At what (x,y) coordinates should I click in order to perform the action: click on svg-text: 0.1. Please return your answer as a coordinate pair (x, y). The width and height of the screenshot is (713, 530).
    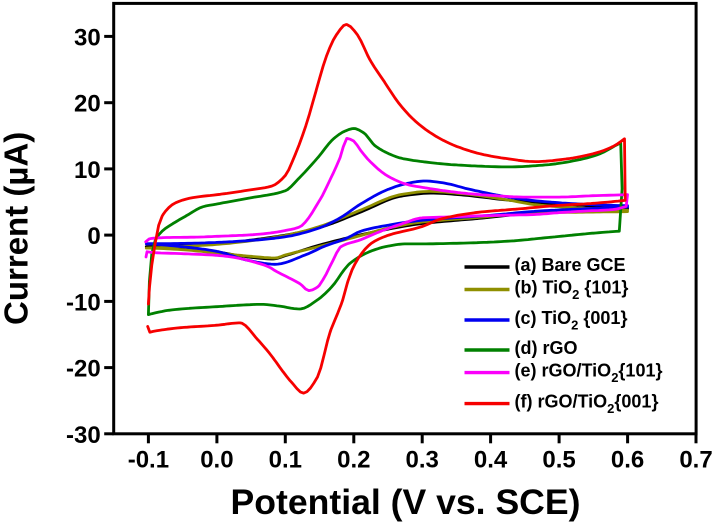
    Looking at the image, I should click on (285, 460).